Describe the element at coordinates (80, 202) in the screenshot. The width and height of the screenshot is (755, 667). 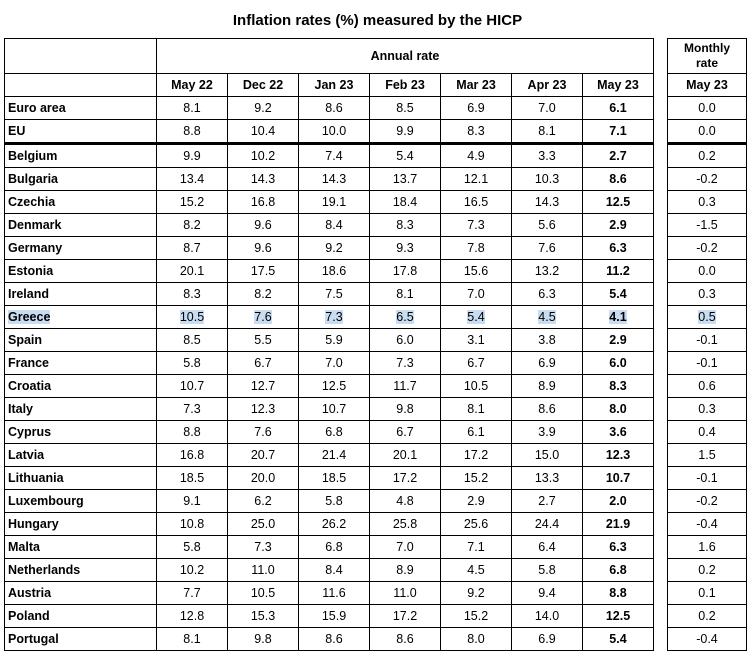
I see `country-cell: Czechia` at that location.